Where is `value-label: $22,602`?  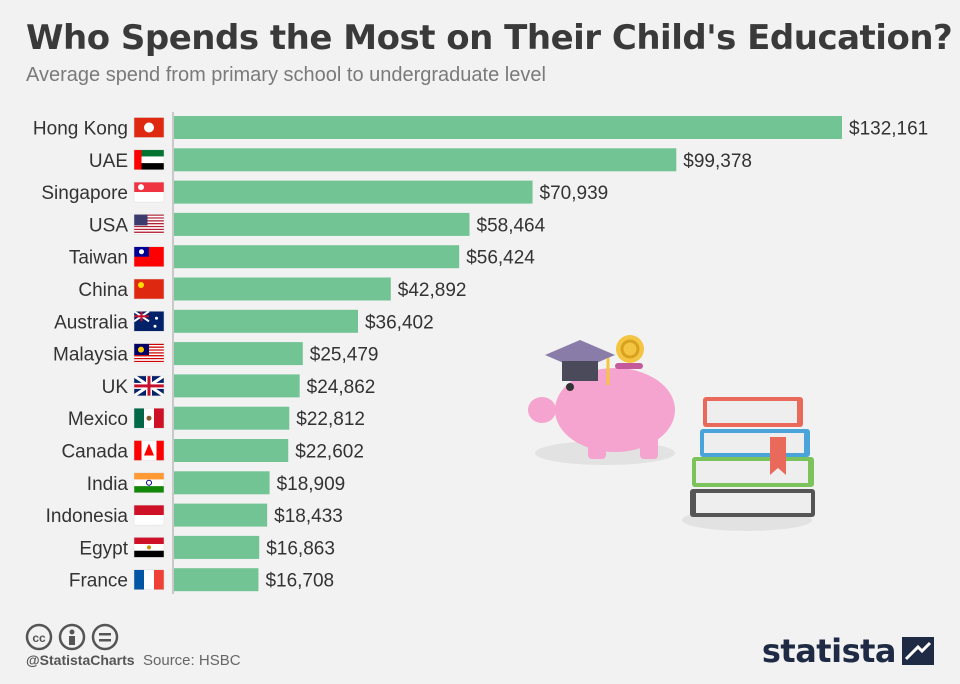 value-label: $22,602 is located at coordinates (329, 452).